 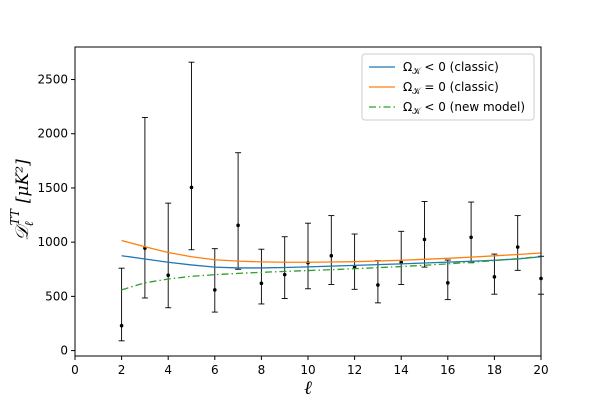 I want to click on legend-box, so click(x=448, y=87).